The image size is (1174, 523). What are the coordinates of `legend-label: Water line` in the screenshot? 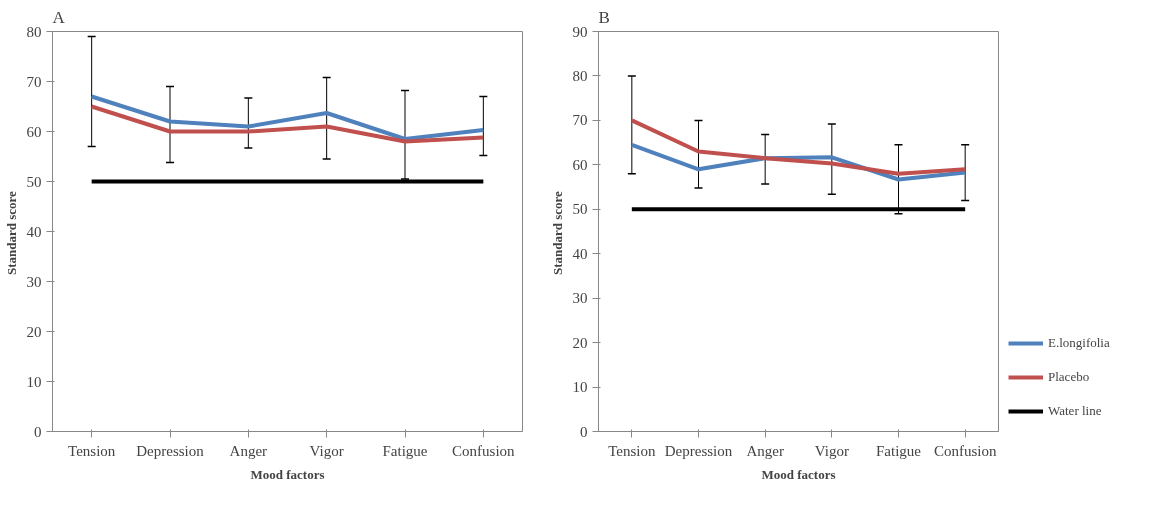 It's located at (1075, 411).